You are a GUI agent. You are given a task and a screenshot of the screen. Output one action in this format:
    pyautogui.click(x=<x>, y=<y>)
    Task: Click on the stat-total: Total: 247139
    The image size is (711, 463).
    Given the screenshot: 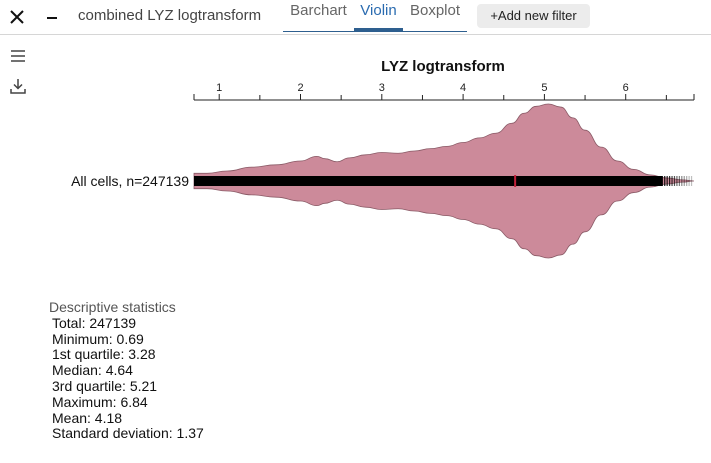 What is the action you would take?
    pyautogui.click(x=94, y=322)
    